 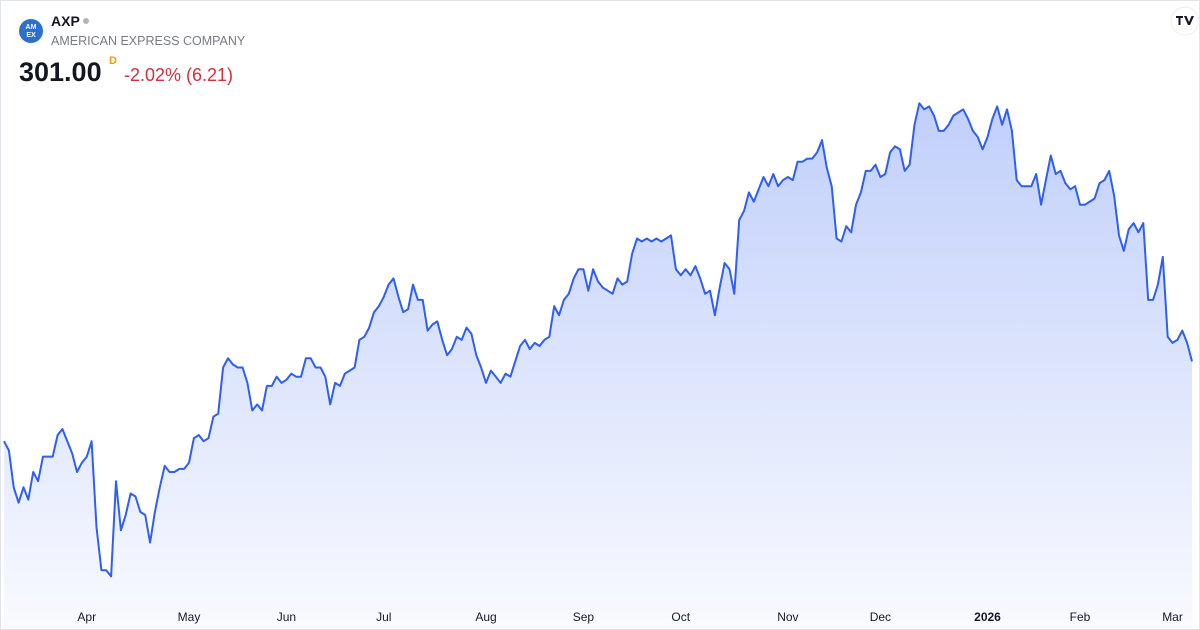 I want to click on logo: AM EX, so click(x=31, y=31).